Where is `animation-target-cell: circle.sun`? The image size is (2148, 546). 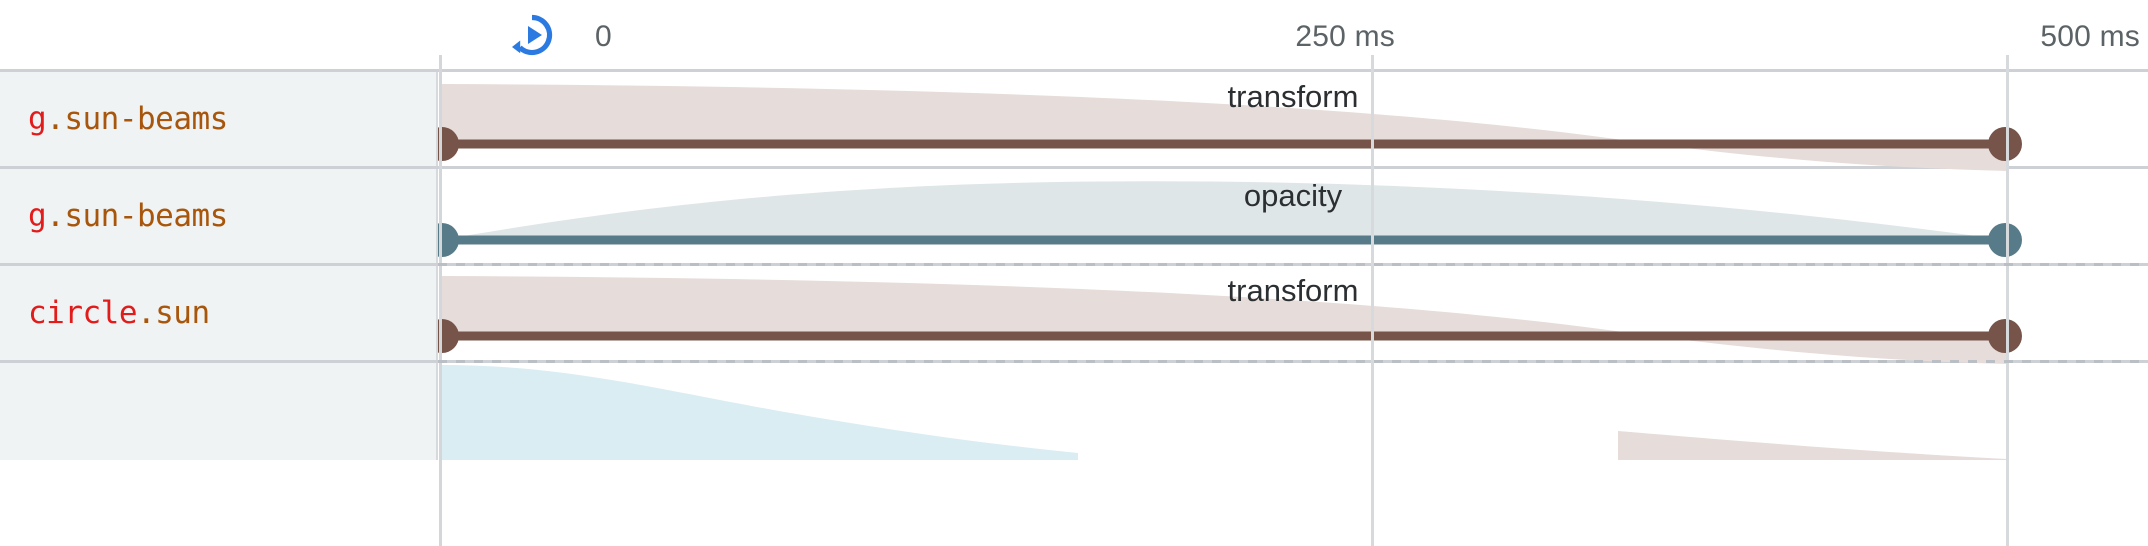 animation-target-cell: circle.sun is located at coordinates (219, 313).